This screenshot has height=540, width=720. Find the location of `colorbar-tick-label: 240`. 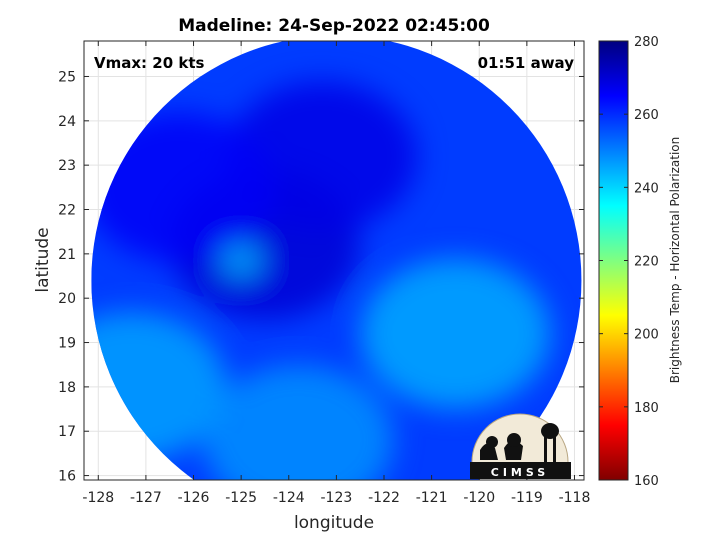

colorbar-tick-label: 240 is located at coordinates (646, 188).